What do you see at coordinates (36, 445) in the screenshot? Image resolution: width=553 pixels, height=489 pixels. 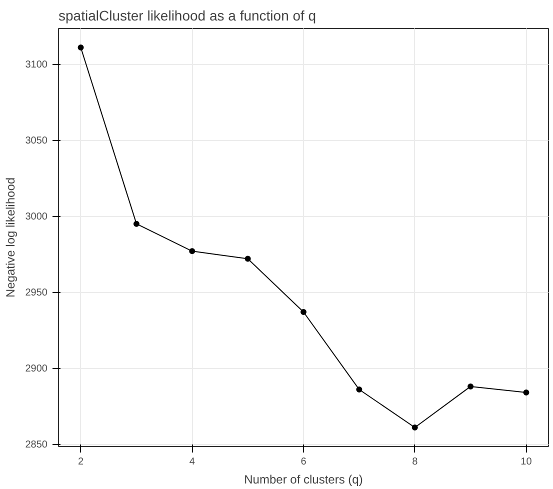 I see `y-tick-label: 2850` at bounding box center [36, 445].